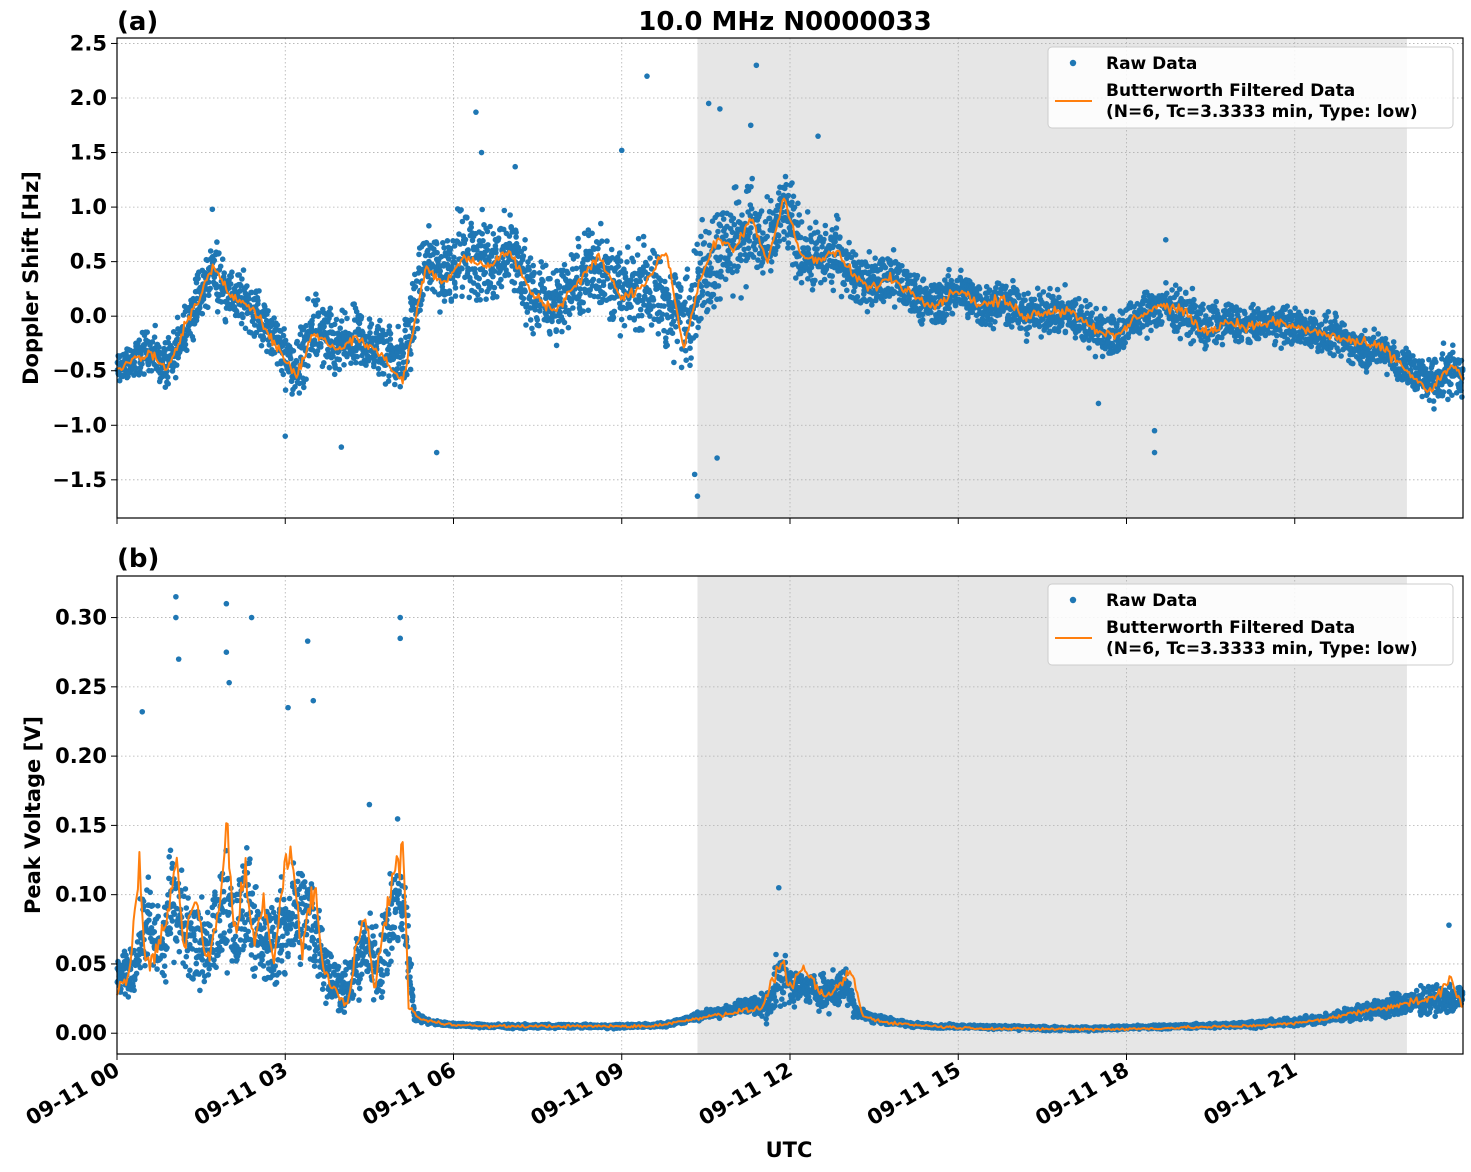  What do you see at coordinates (702, 291) in the screenshot?
I see `raw-point-a-1915` at bounding box center [702, 291].